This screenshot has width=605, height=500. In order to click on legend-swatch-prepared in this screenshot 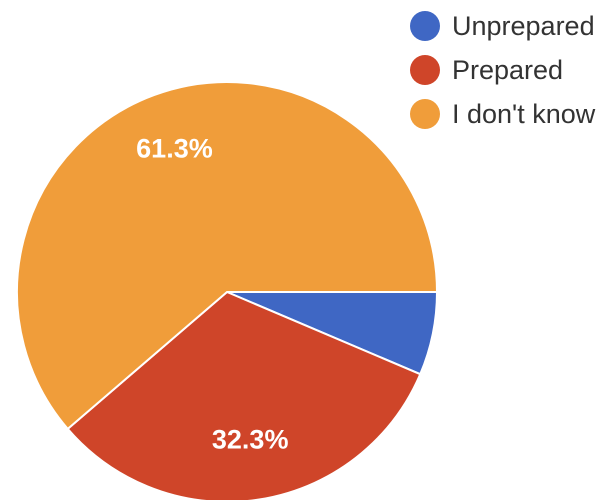, I will do `click(425, 70)`.